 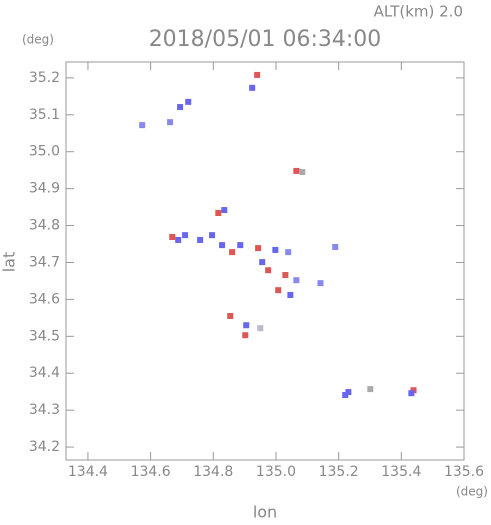 I want to click on x-tick-label: 134.4, so click(x=88, y=472).